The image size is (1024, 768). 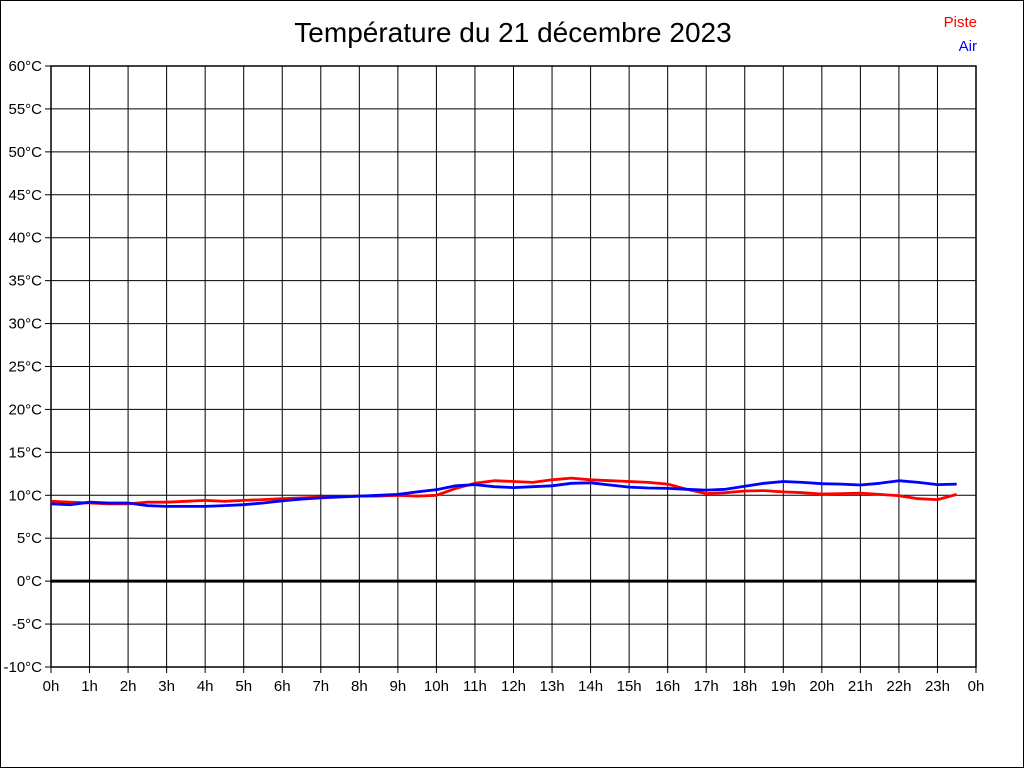 I want to click on x-tick-label: 18h, so click(x=744, y=686).